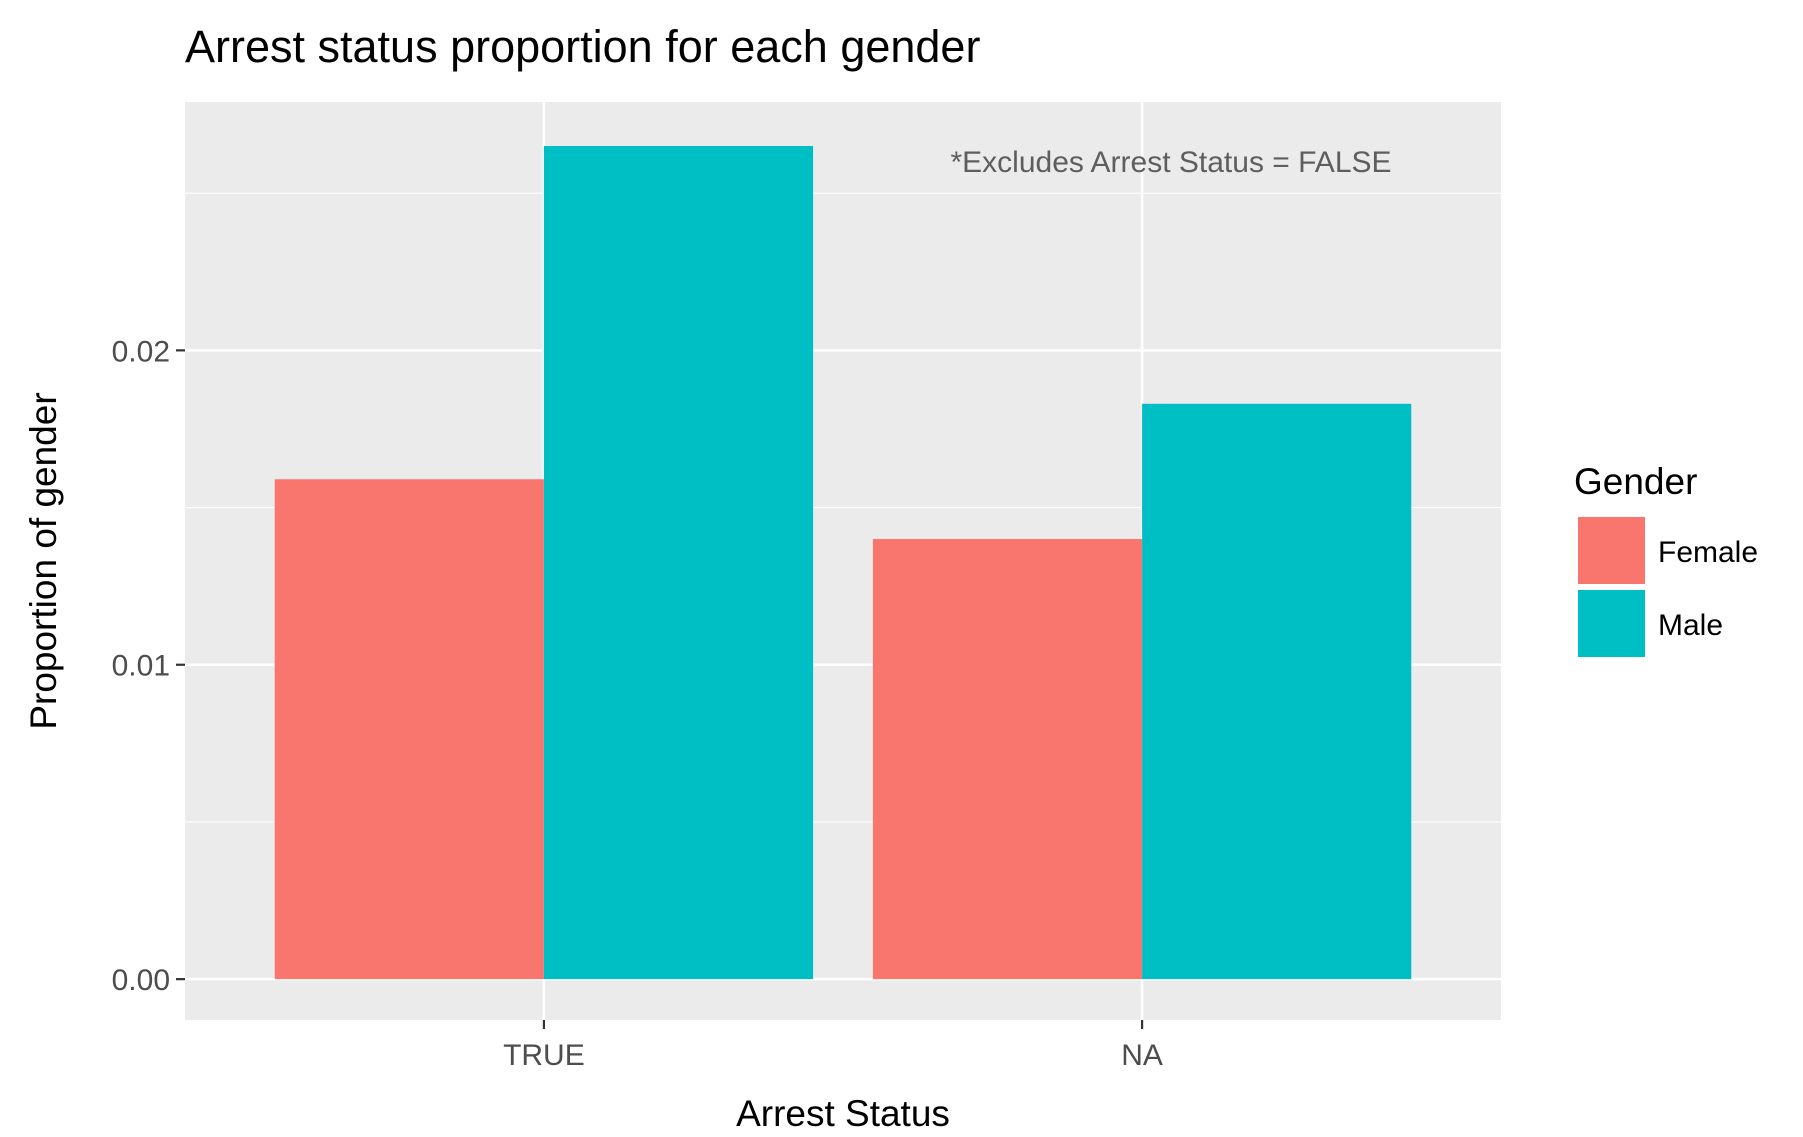  Describe the element at coordinates (678, 563) in the screenshot. I see `bar-male-true` at that location.